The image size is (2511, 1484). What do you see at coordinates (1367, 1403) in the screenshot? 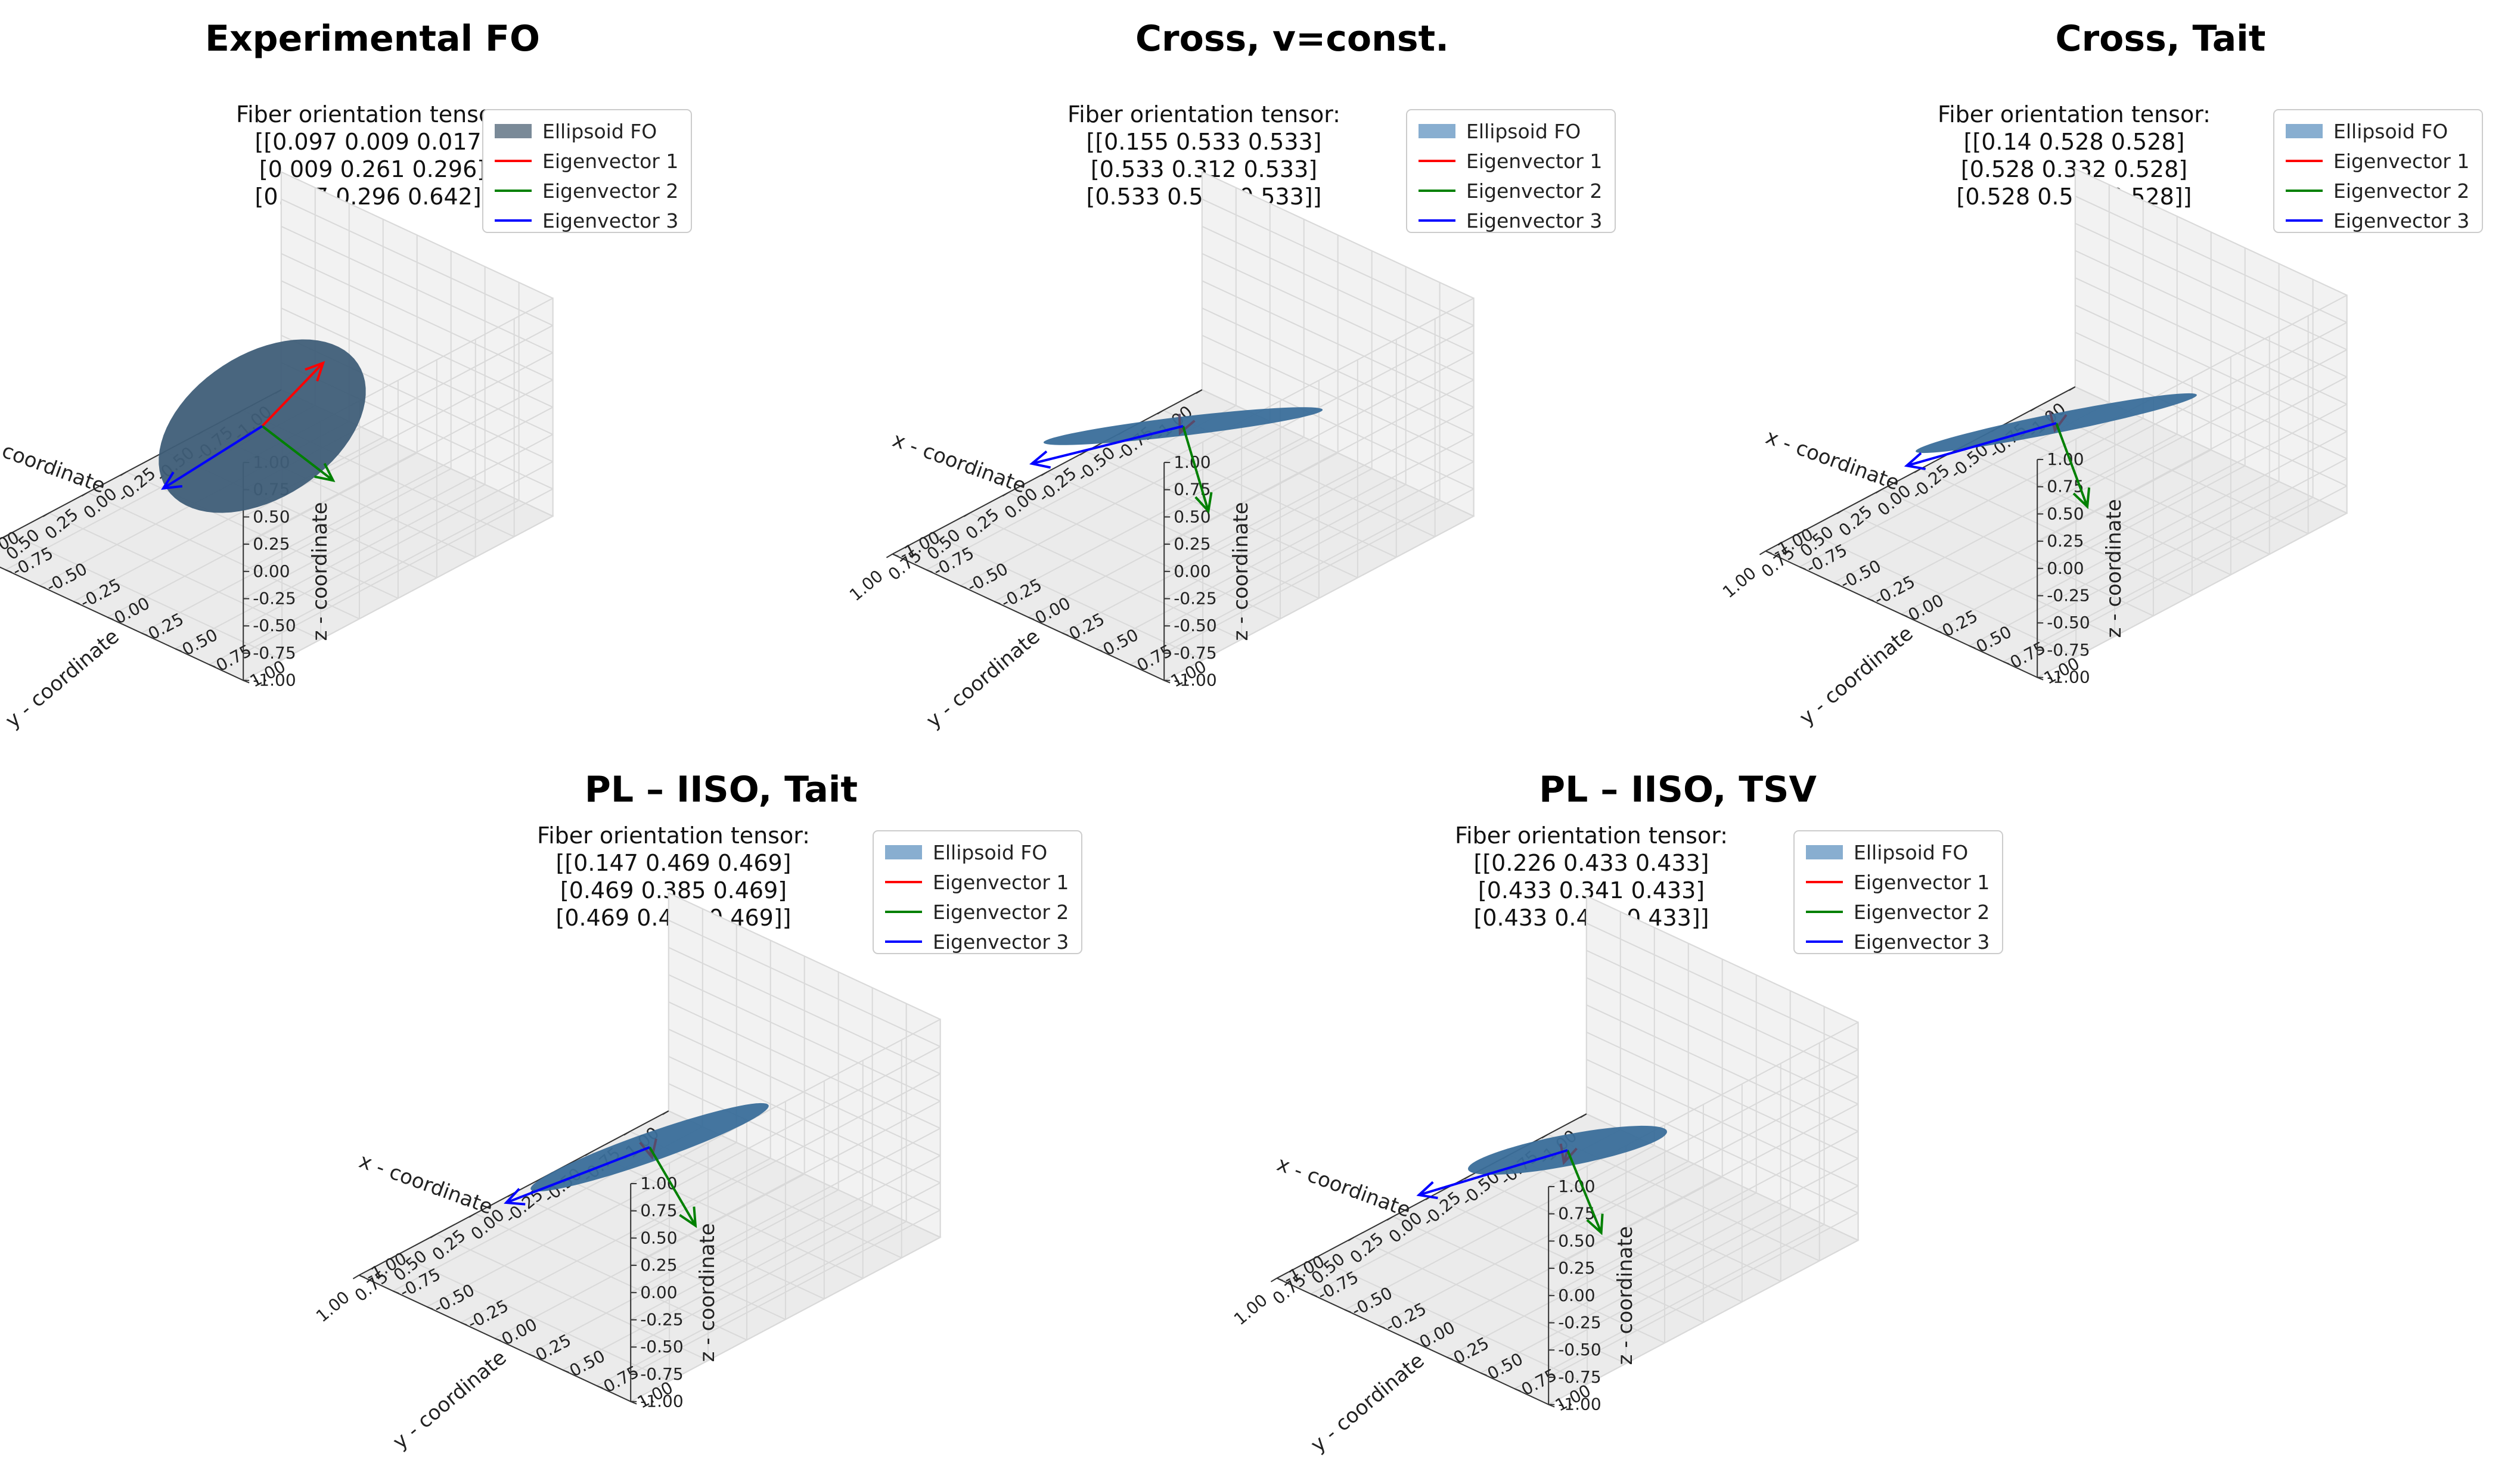
I see `y-axis-title: y - coordinate` at bounding box center [1367, 1403].